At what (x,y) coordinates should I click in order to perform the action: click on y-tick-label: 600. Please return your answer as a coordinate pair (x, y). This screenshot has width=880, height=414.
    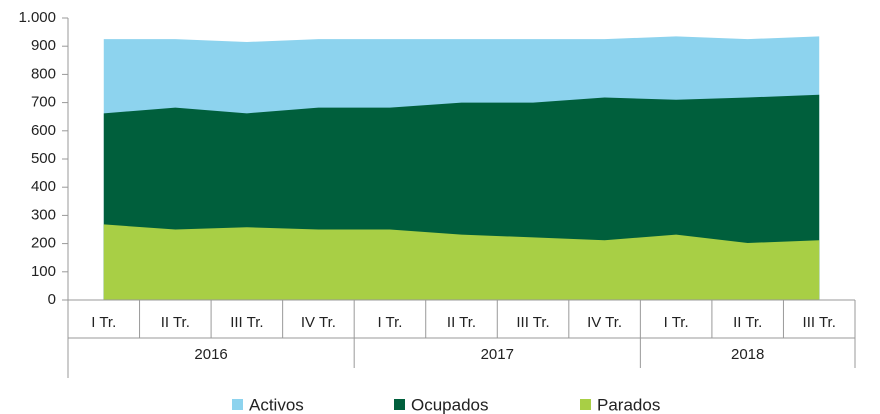
    Looking at the image, I should click on (43, 130).